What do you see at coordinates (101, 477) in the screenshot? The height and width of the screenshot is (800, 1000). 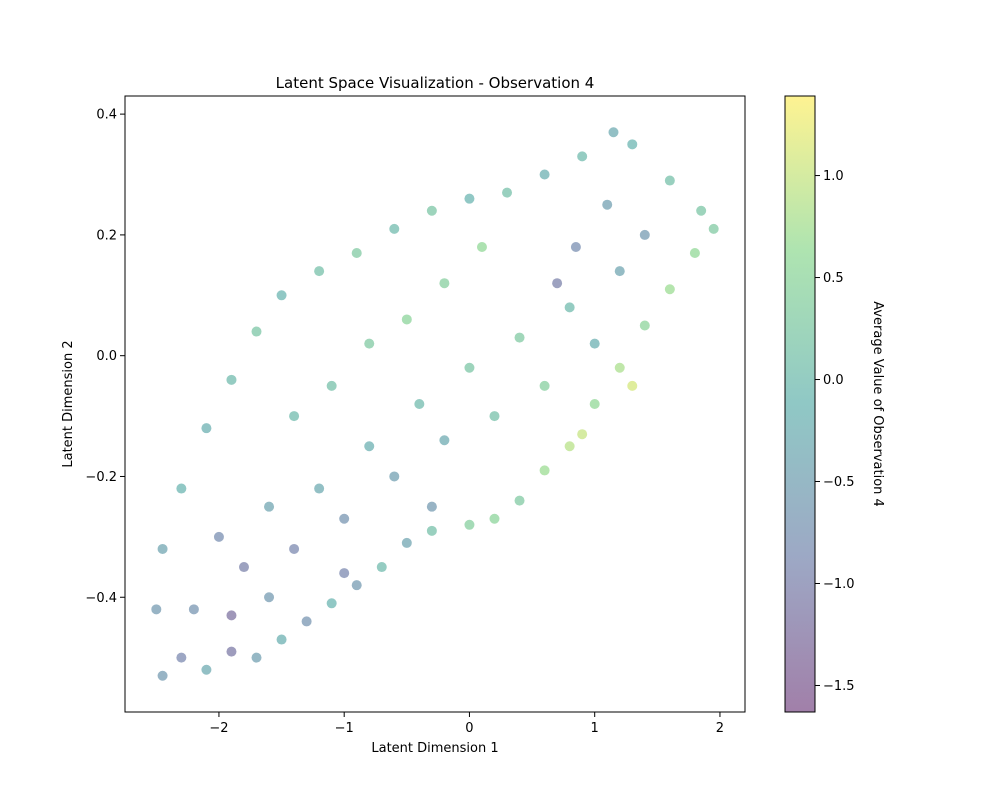 I see `y-tick-label: −0.2` at bounding box center [101, 477].